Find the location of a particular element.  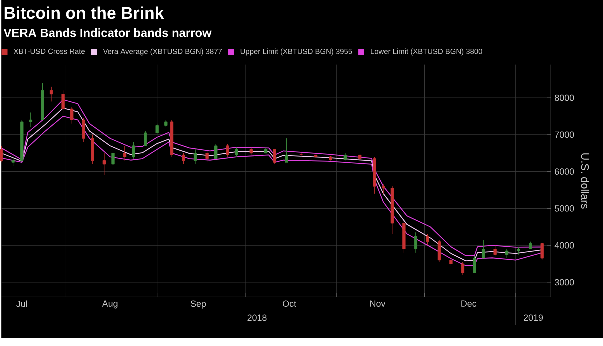

y-tick-label: 4000 is located at coordinates (564, 245).